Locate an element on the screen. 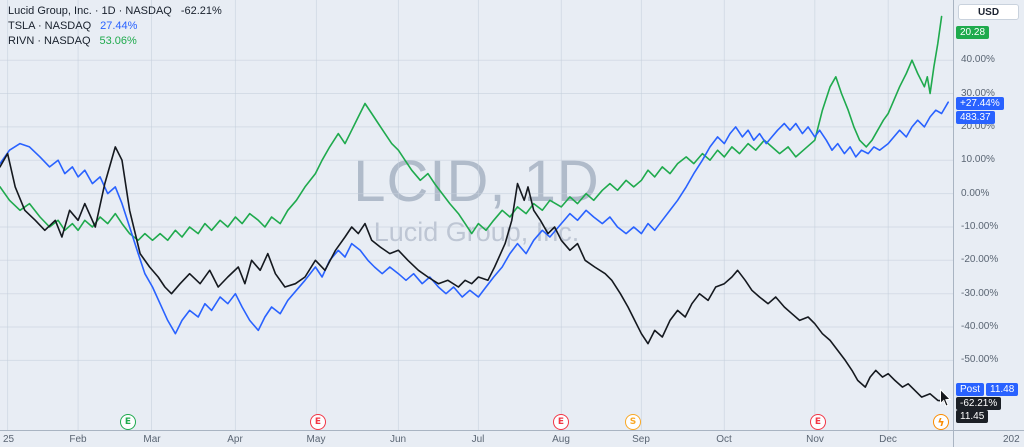 Image resolution: width=1024 pixels, height=447 pixels. x-axis-label: Apr is located at coordinates (235, 439).